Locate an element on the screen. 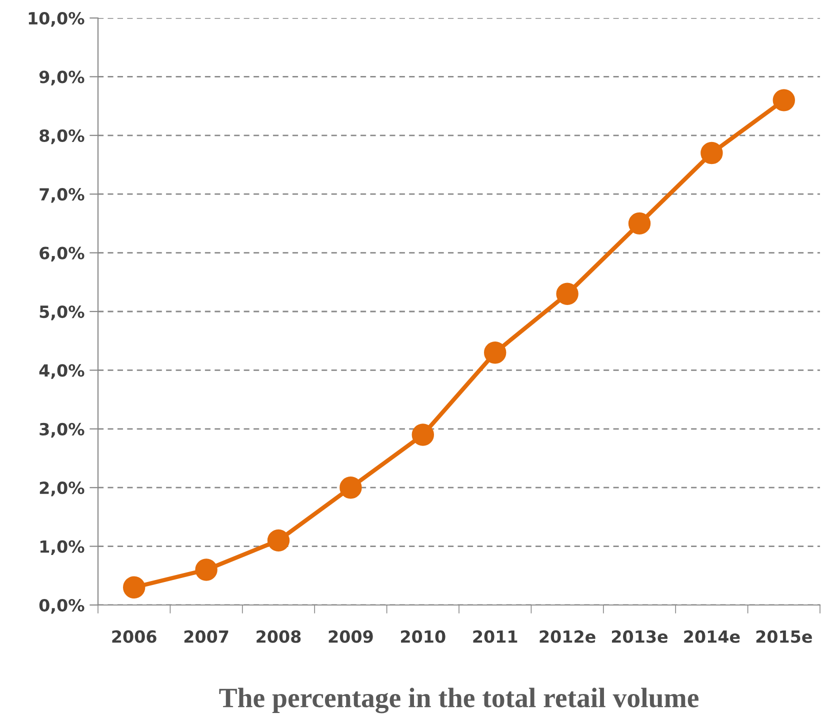 The width and height of the screenshot is (826, 718). x-tick-label: 2015e is located at coordinates (784, 636).